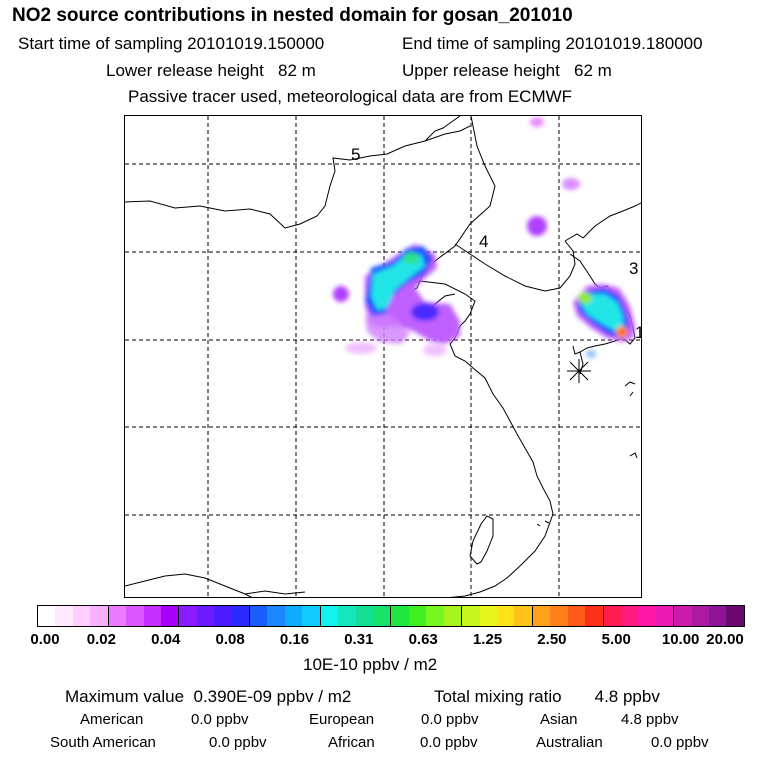 The height and width of the screenshot is (768, 768). Describe the element at coordinates (650, 719) in the screenshot. I see `region-value-asian: 4.8 ppbv` at that location.